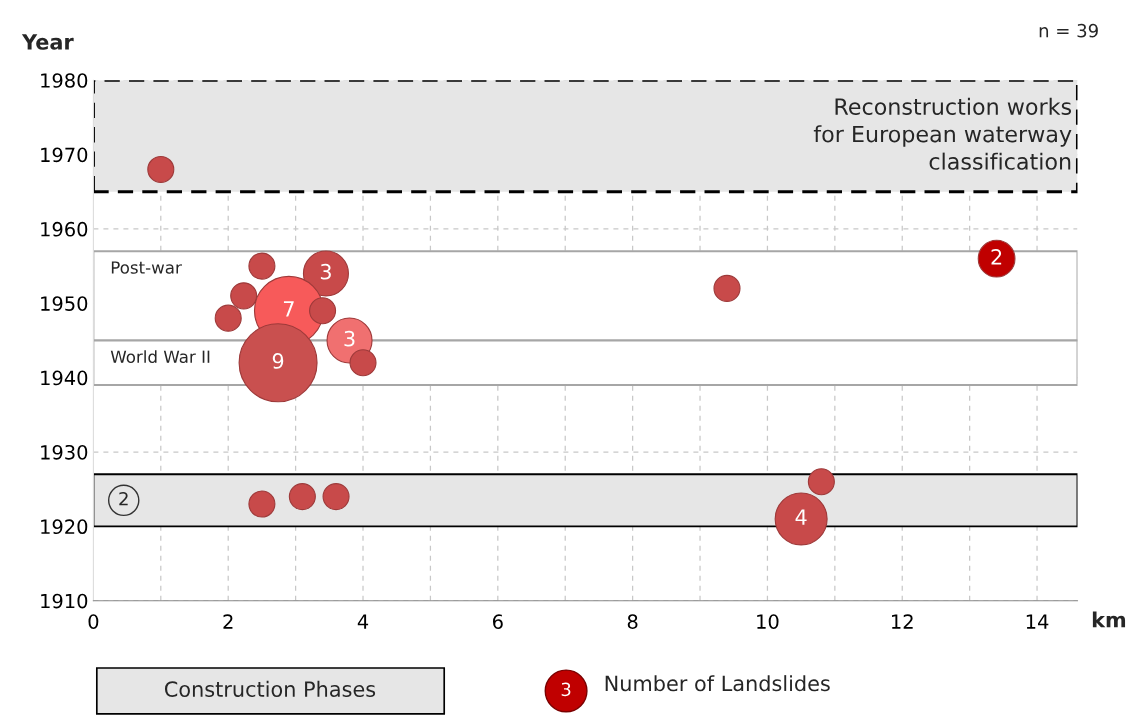 This screenshot has height=716, width=1139. What do you see at coordinates (278, 361) in the screenshot?
I see `annotation: 9` at bounding box center [278, 361].